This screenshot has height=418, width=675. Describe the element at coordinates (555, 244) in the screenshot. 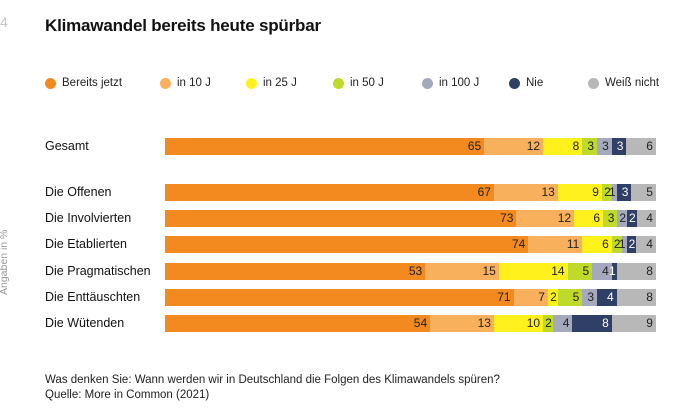

I see `bar-segment: 11` at that location.